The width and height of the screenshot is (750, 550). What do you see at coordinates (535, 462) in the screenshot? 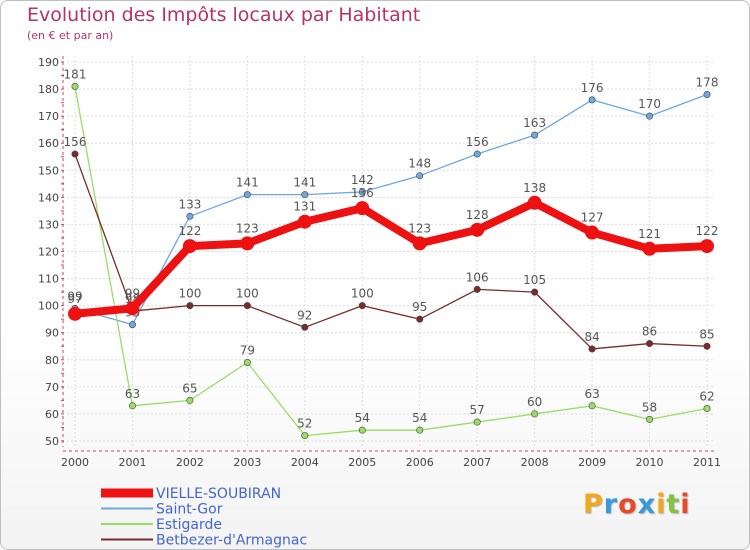
I see `x-tick-label: 2008` at bounding box center [535, 462].